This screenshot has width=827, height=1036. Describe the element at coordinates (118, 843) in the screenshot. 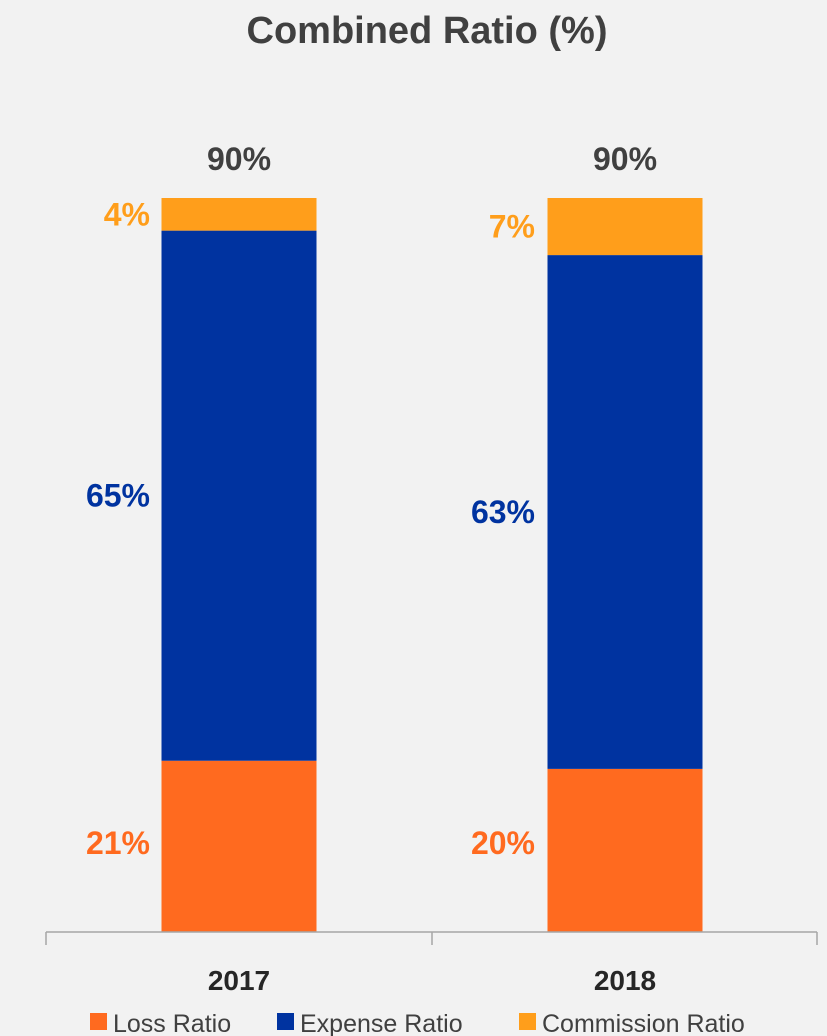

I see `data-label-loss-ratio-2017: 21%` at that location.